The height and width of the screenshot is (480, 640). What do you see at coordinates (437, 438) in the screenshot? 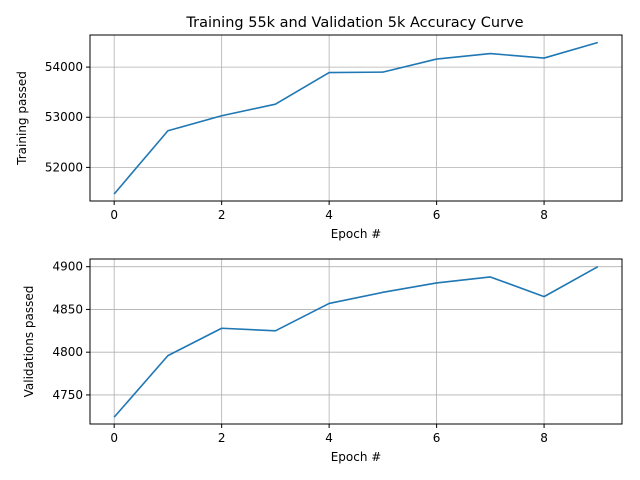
I see `validation-xtick-label: 6` at bounding box center [437, 438].